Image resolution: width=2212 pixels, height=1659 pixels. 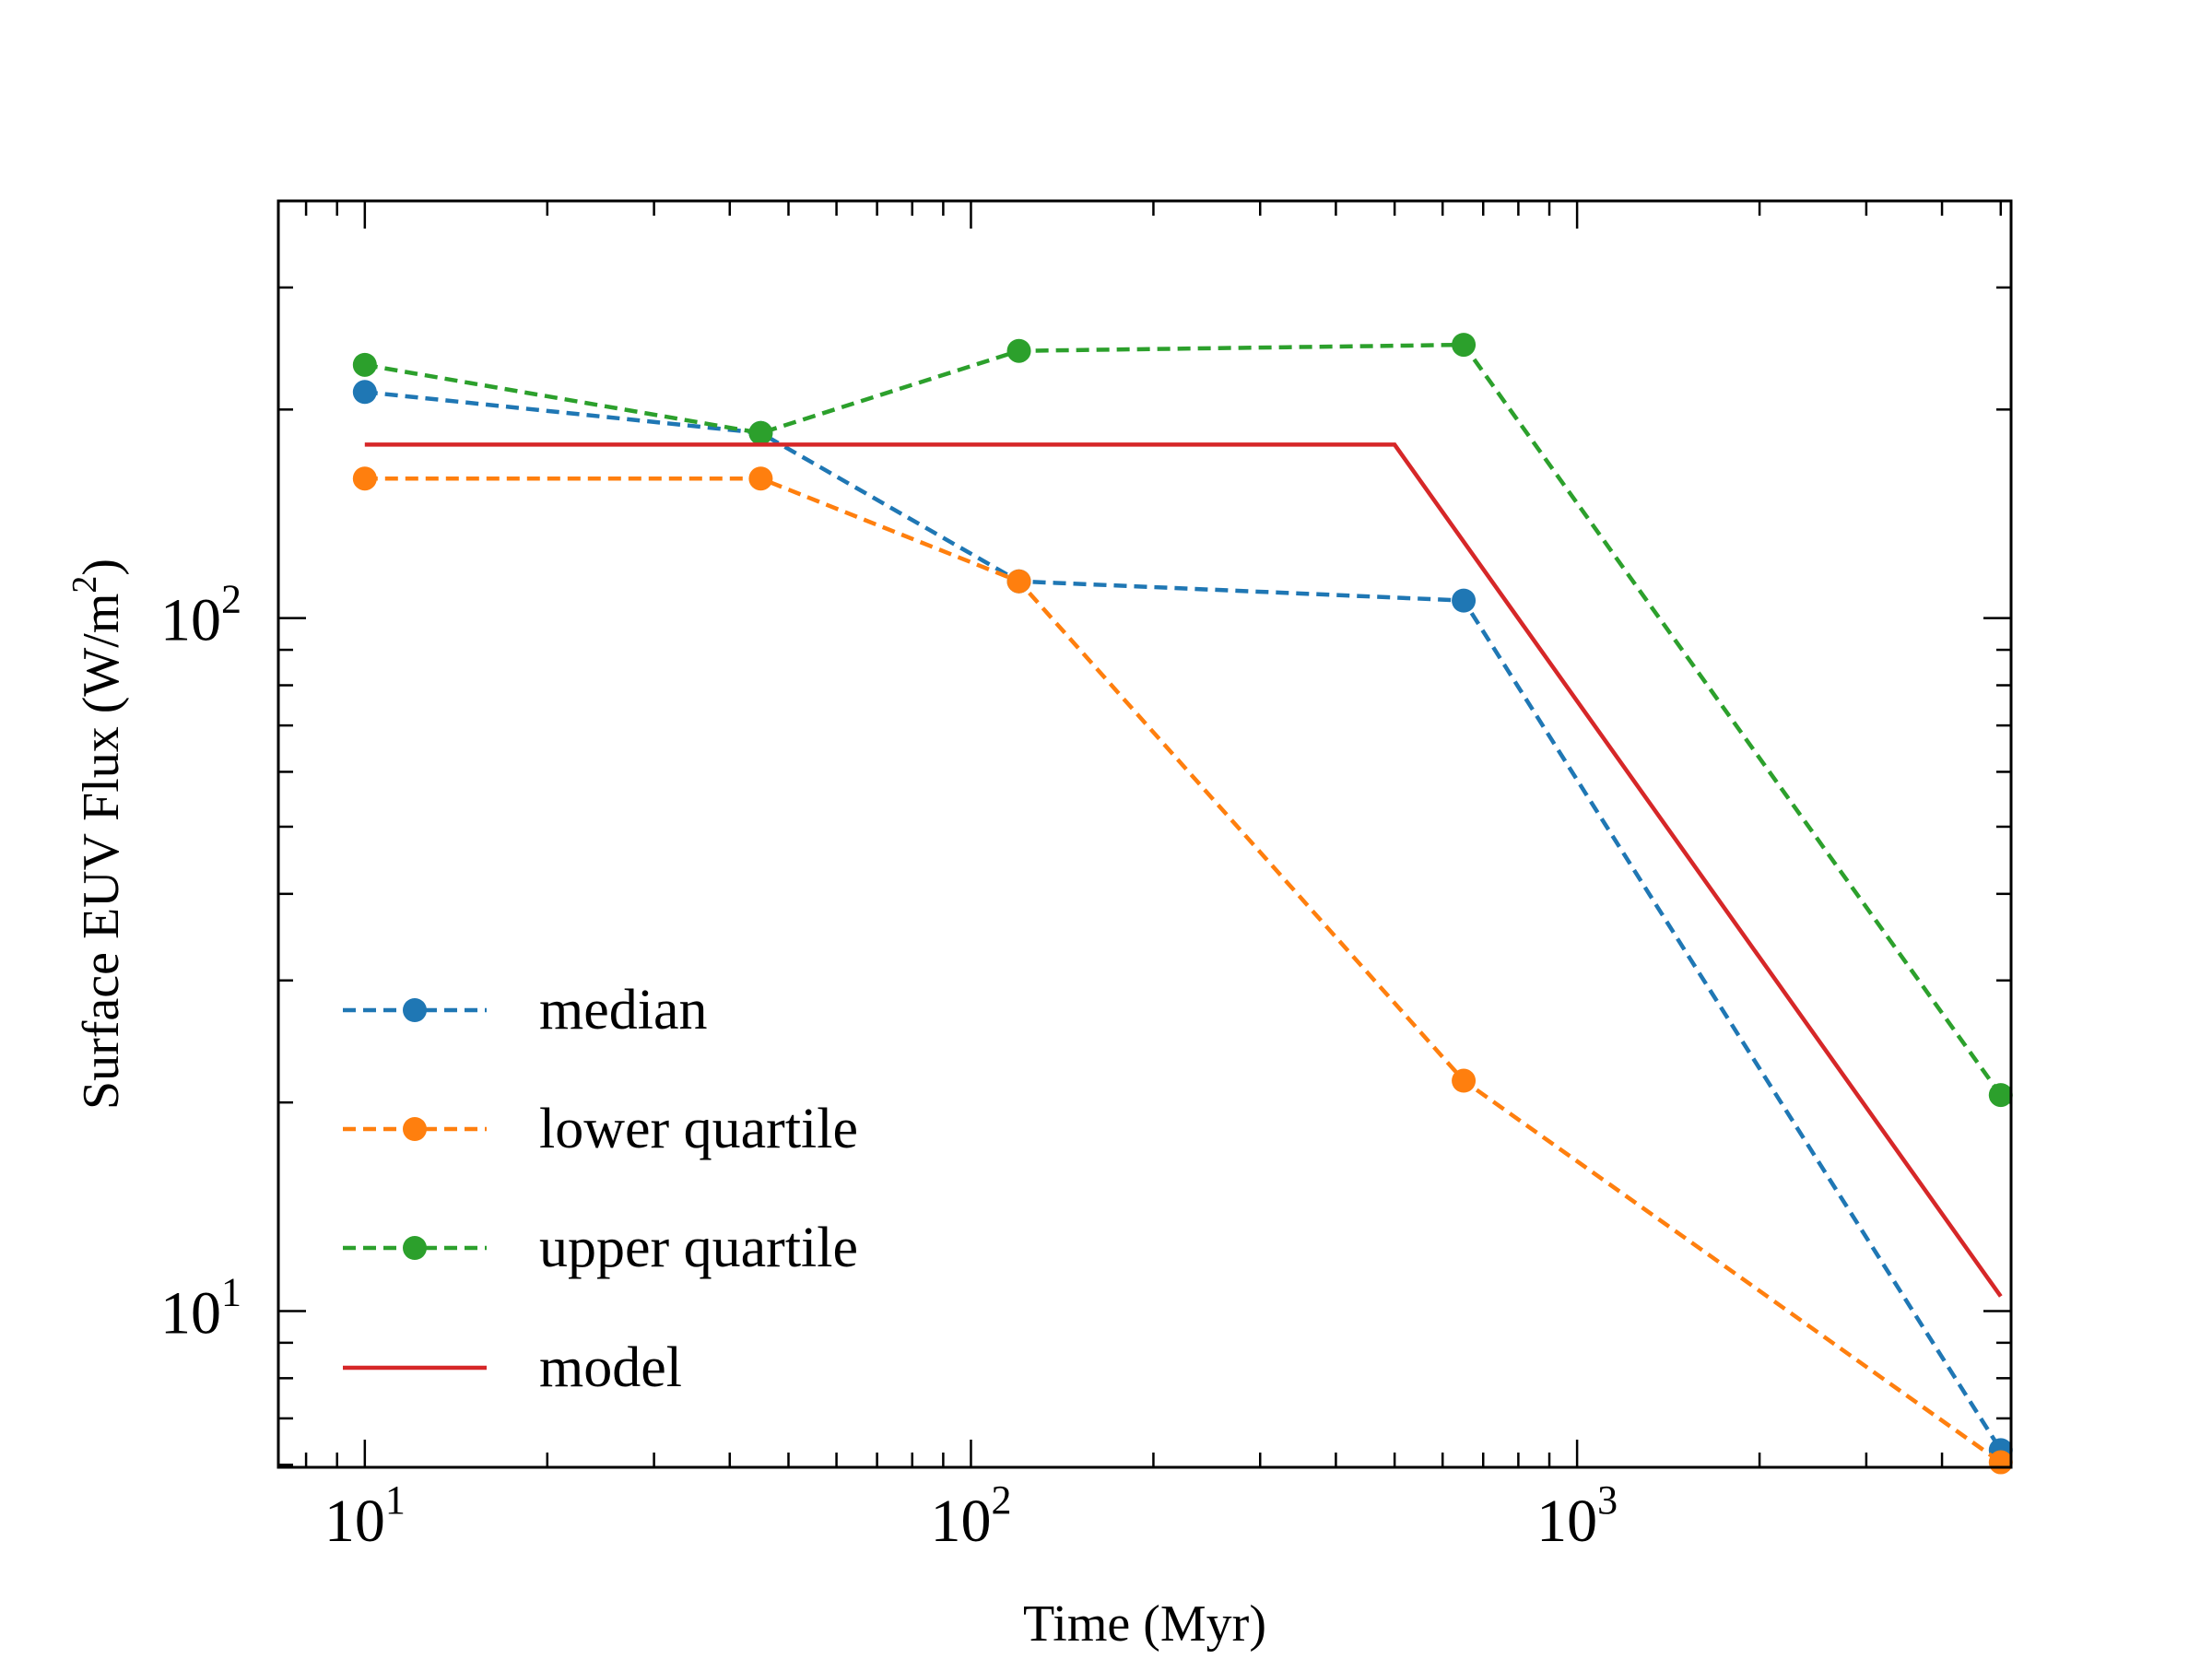 What do you see at coordinates (415, 1010) in the screenshot?
I see `legend-marker-median` at bounding box center [415, 1010].